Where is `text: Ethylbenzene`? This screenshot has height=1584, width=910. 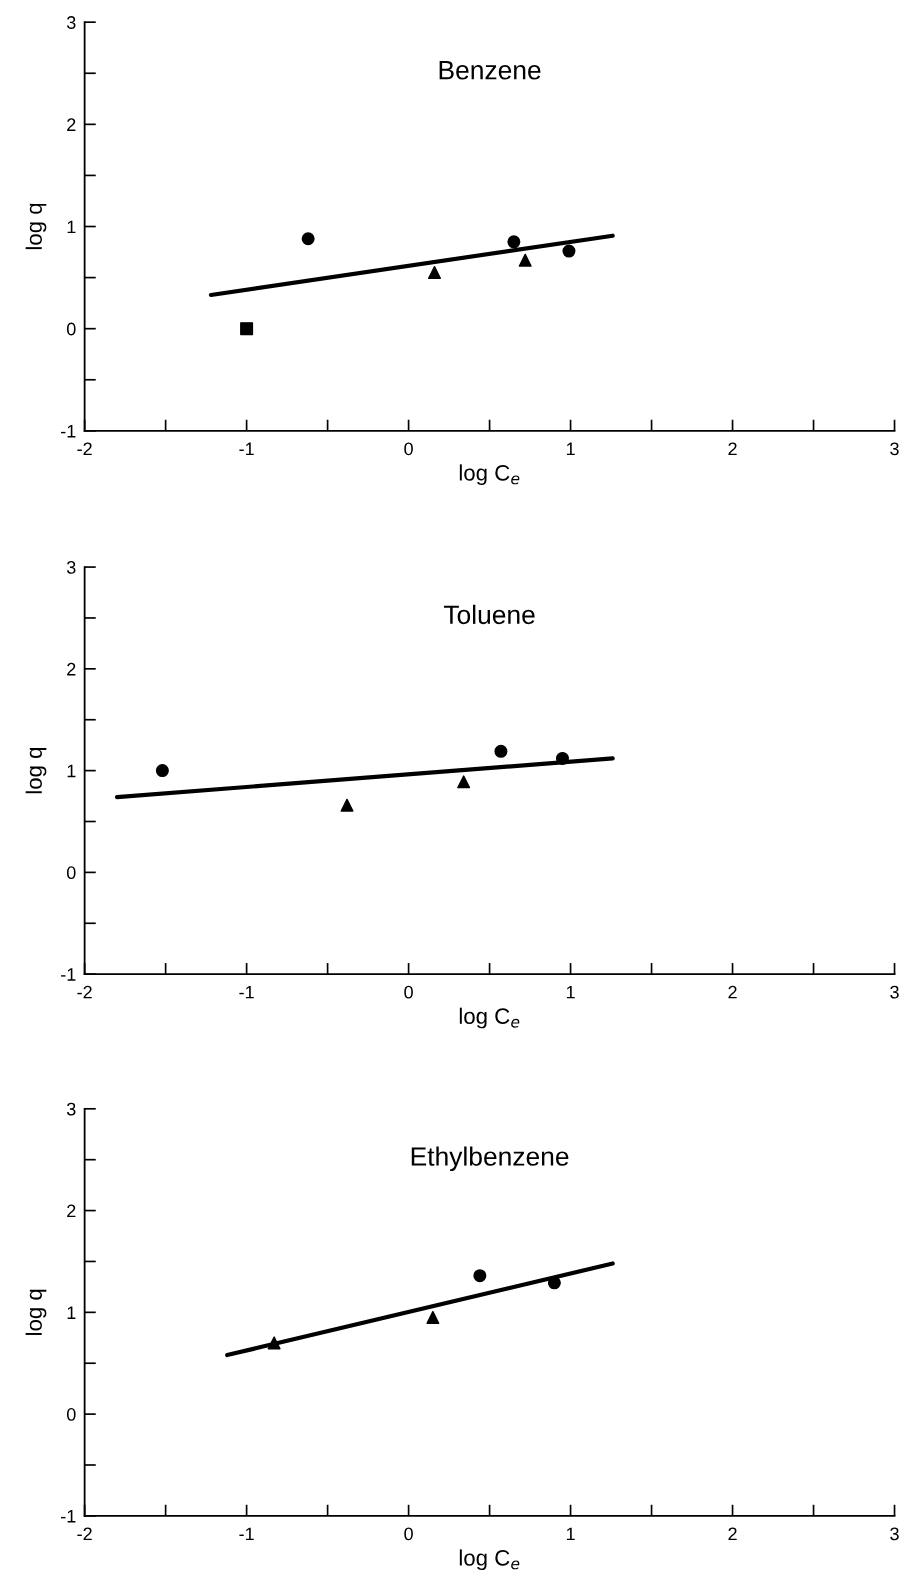
text: Ethylbenzene is located at coordinates (490, 1159).